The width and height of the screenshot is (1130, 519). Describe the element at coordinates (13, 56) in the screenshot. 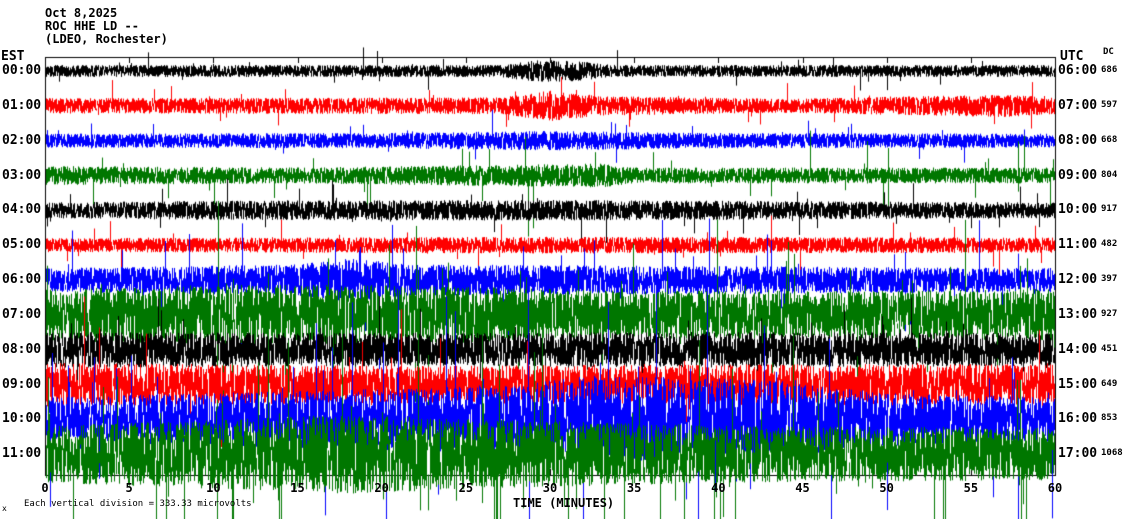

I see `est-axis-label: EST` at that location.